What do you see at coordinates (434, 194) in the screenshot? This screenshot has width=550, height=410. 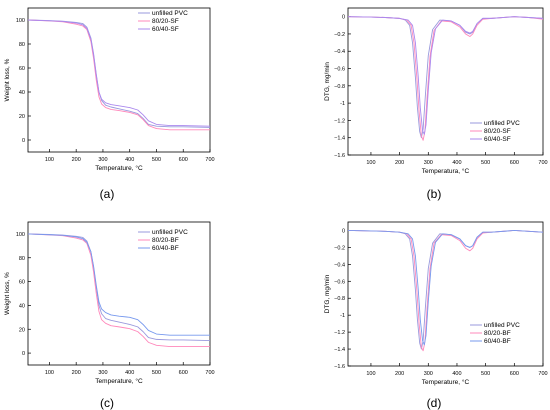 I see `panel-caption: (b)` at bounding box center [434, 194].